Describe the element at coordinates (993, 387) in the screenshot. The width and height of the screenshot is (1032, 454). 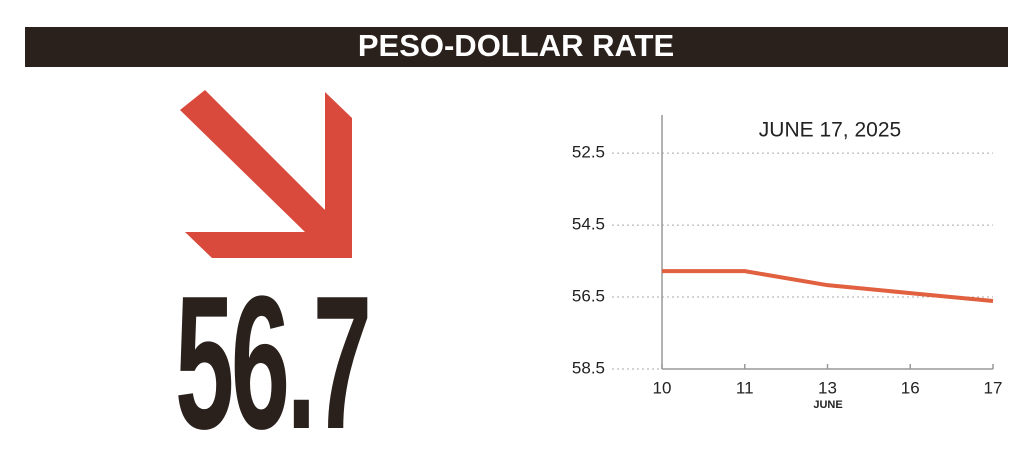
I see `x-tick-label: 17` at that location.